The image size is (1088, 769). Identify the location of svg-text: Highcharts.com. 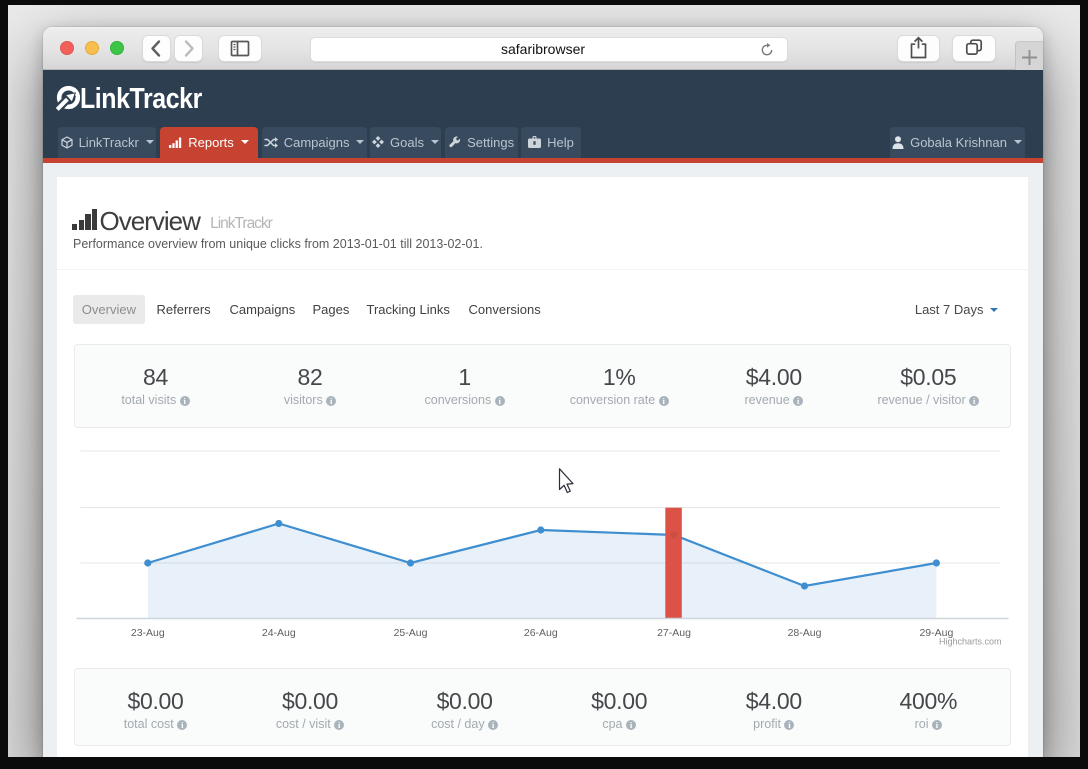
(969, 642).